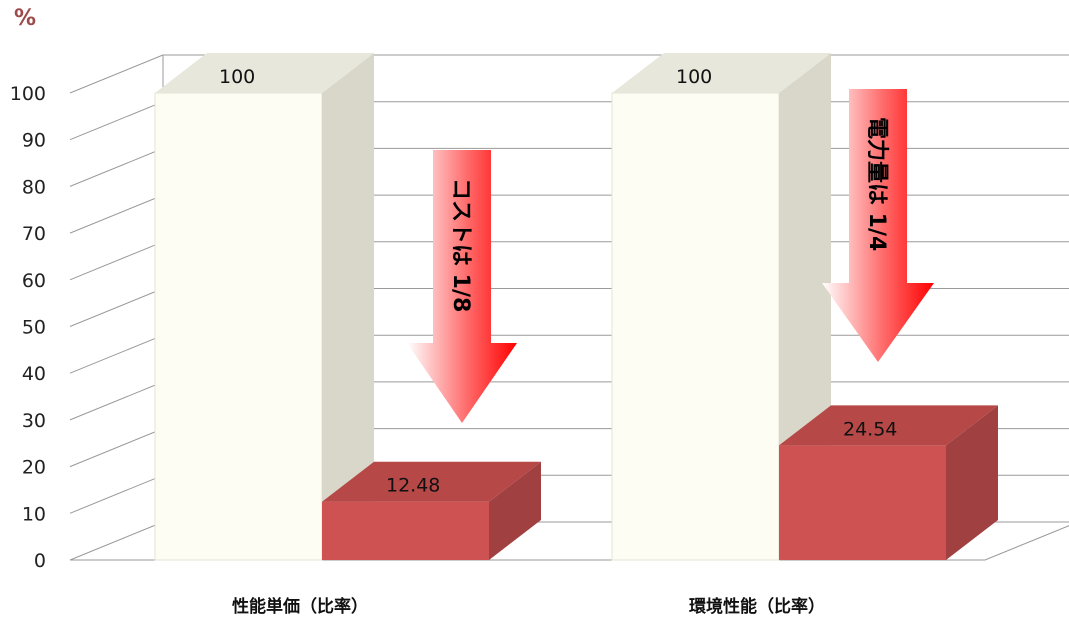 The height and width of the screenshot is (617, 1069). What do you see at coordinates (460, 245) in the screenshot?
I see `annotation-text: コストは 1/8` at bounding box center [460, 245].